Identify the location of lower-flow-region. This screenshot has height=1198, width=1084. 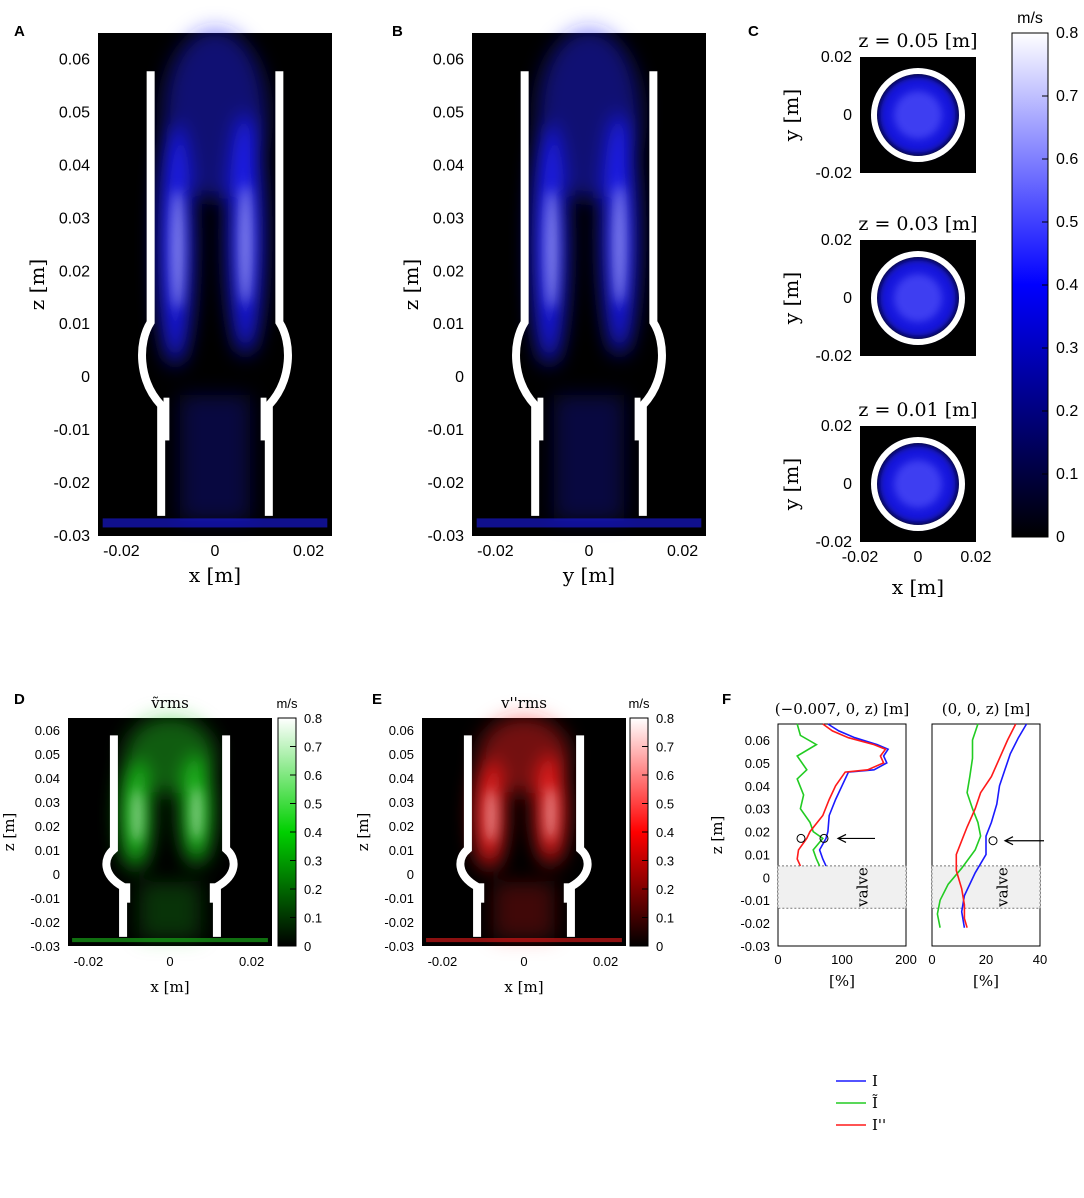
(589, 458).